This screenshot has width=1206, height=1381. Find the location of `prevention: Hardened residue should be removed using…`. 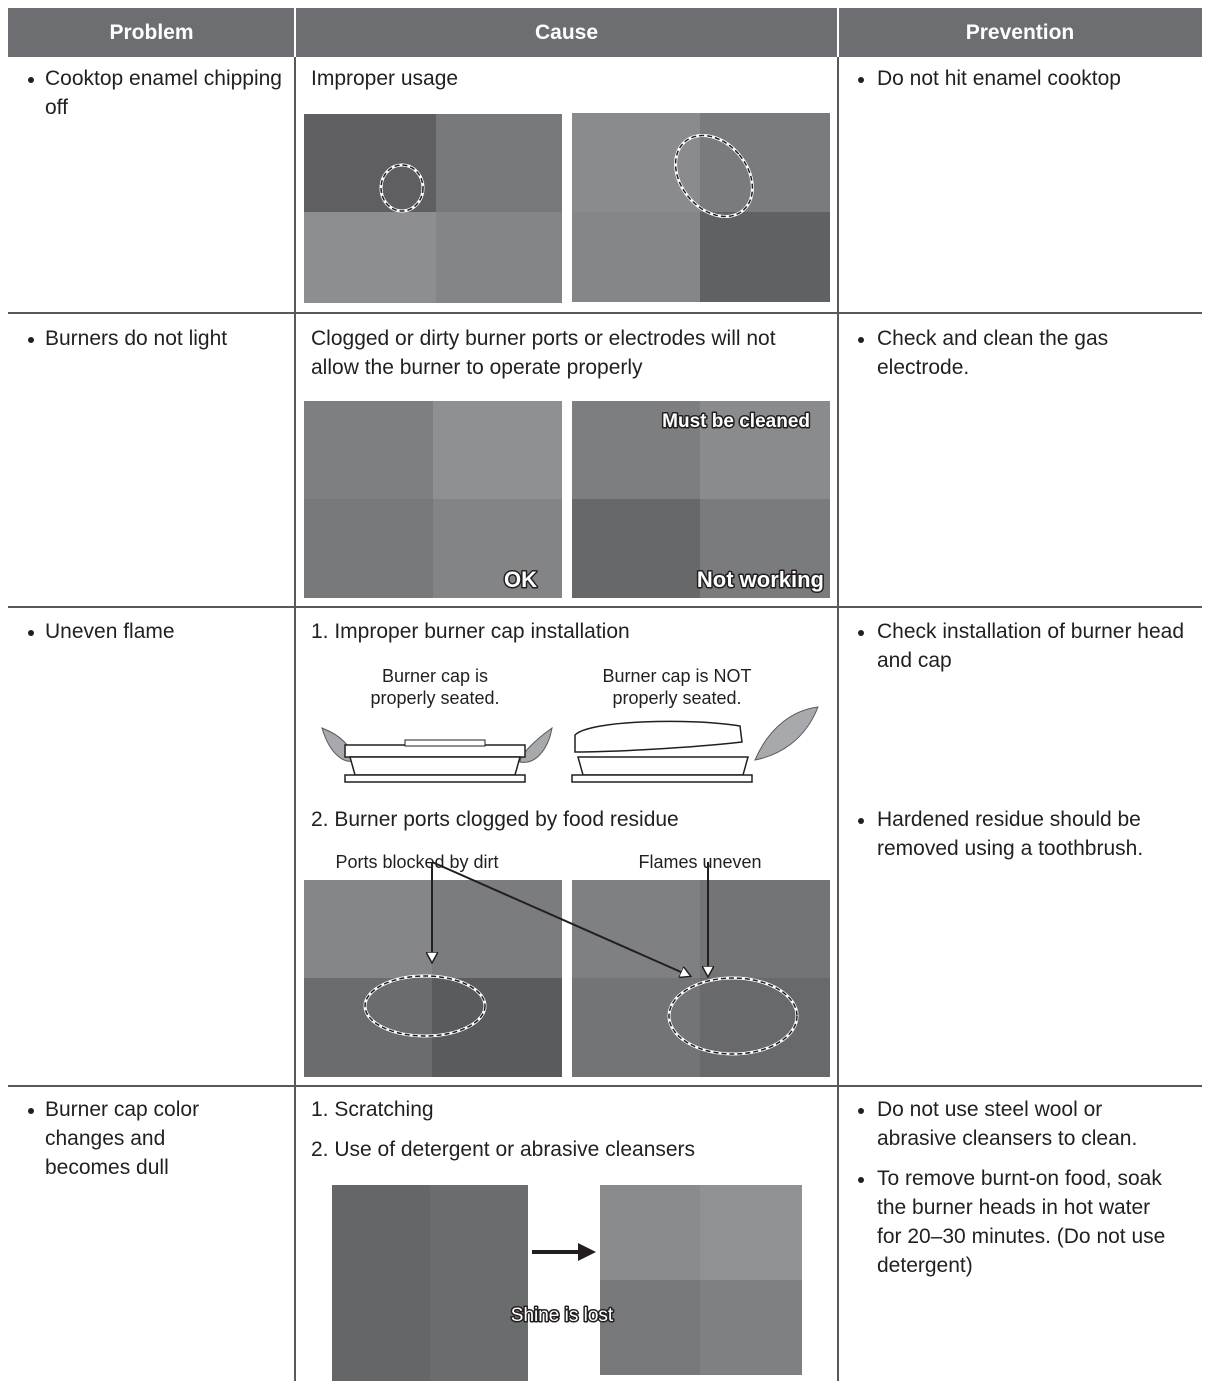

prevention: Hardened residue should be removed using… is located at coordinates (1010, 834).